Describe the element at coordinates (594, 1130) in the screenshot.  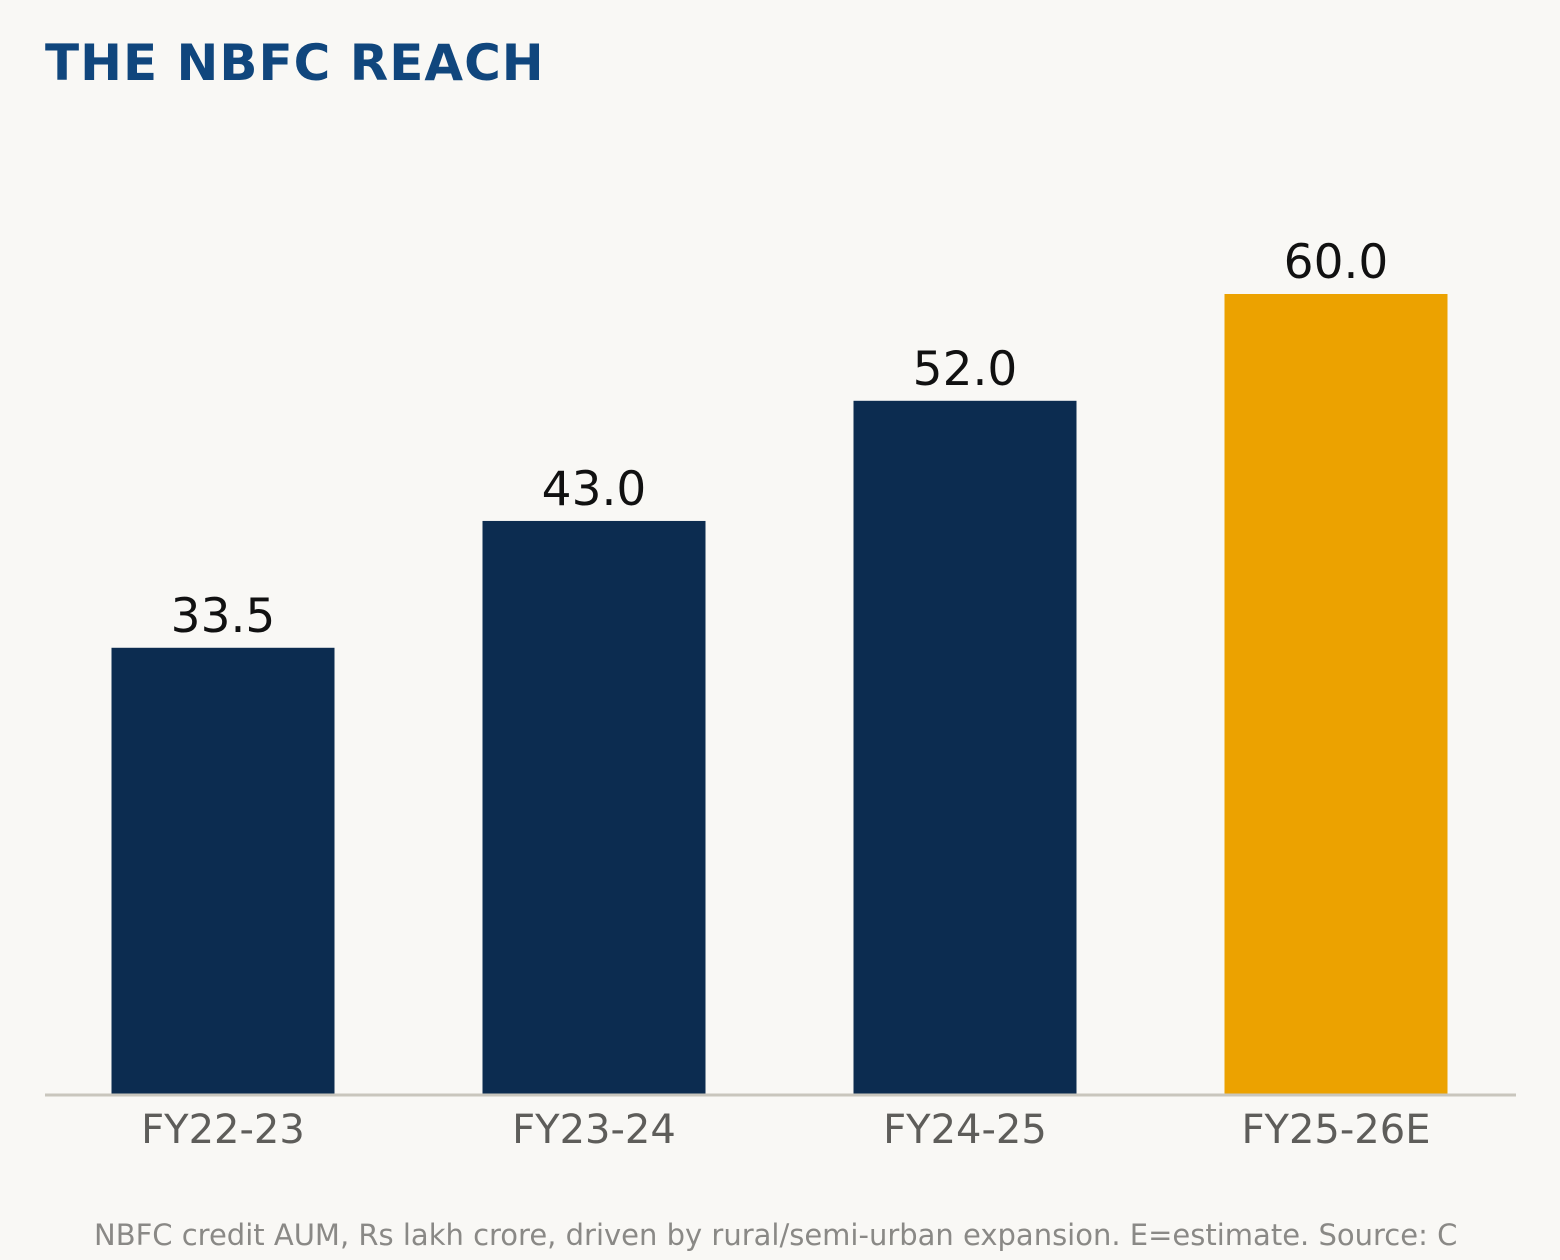
I see `x-tick-label-fy23-24: FY23-24` at that location.